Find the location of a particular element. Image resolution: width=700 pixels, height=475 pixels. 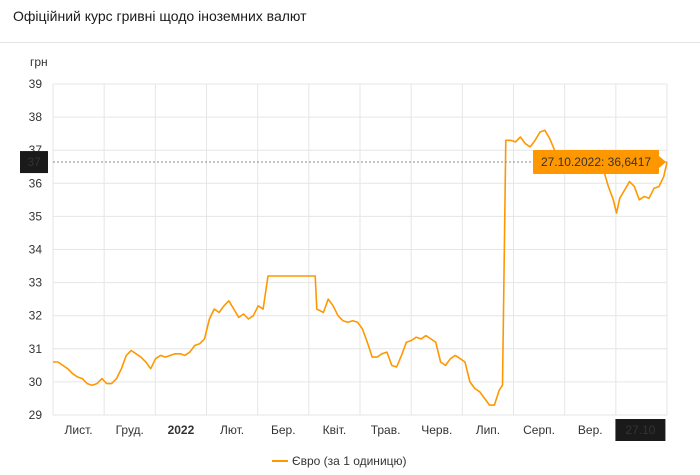

tooltip-pointer is located at coordinates (662, 162).